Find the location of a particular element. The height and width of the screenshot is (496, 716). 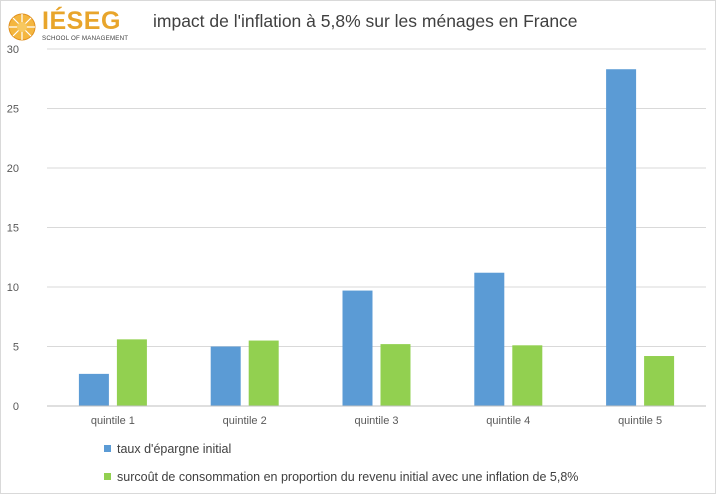

y-tick-label: 10 is located at coordinates (13, 288).